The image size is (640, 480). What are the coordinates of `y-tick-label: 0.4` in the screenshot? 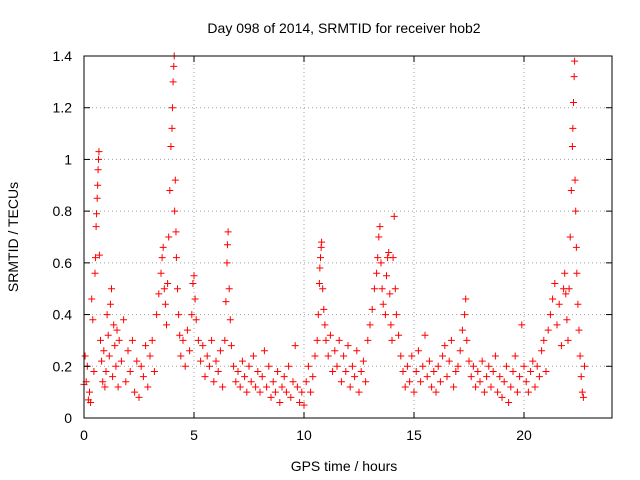 It's located at (63, 315).